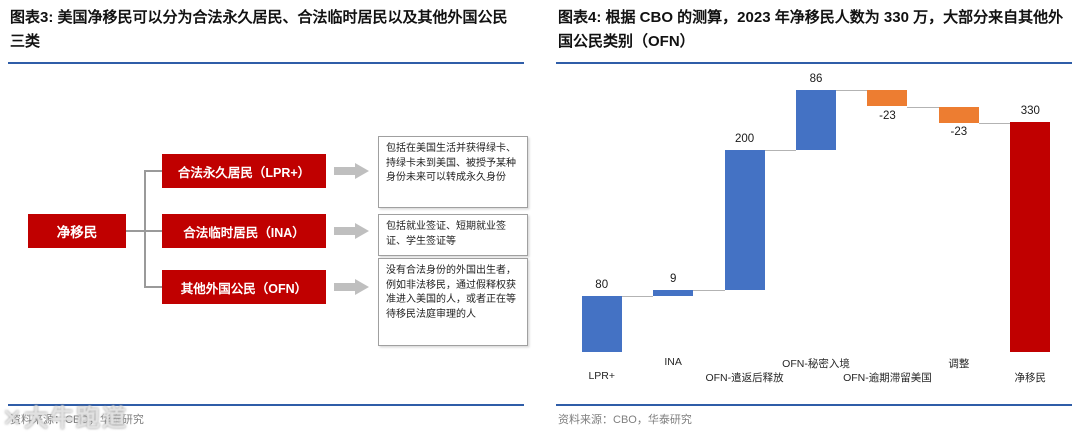  What do you see at coordinates (145, 229) in the screenshot?
I see `connector-spine` at bounding box center [145, 229].